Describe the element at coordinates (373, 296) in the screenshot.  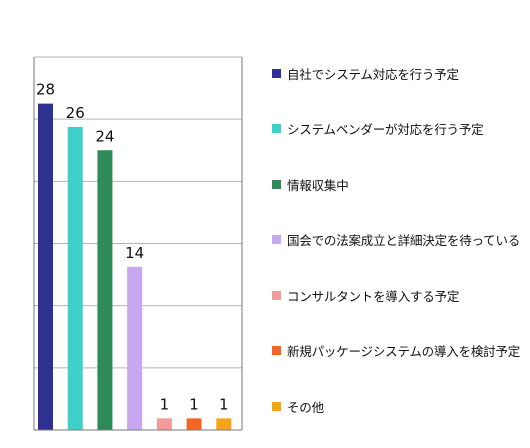
I see `legend-label: コンサルタントを導入する予定` at that location.